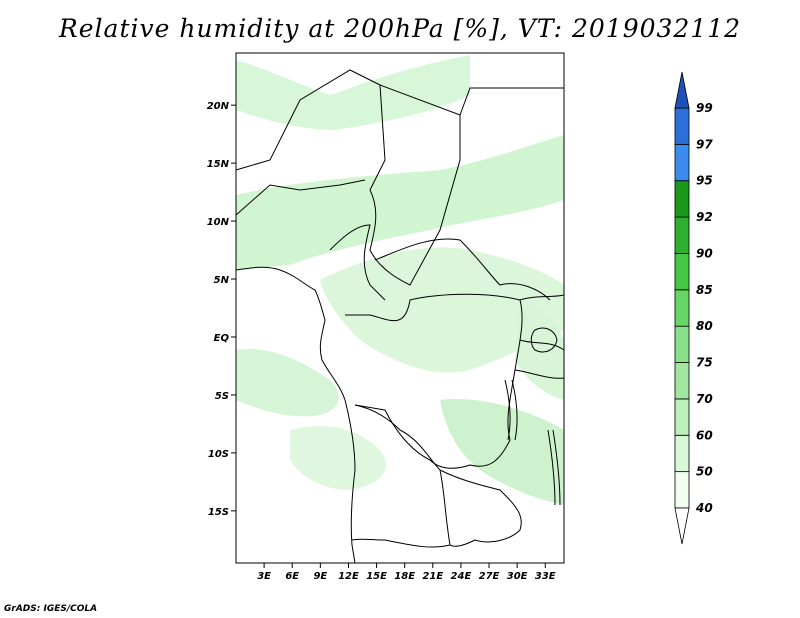 Image resolution: width=800 pixels, height=618 pixels. What do you see at coordinates (704, 435) in the screenshot?
I see `colorbar-label: 60` at bounding box center [704, 435].